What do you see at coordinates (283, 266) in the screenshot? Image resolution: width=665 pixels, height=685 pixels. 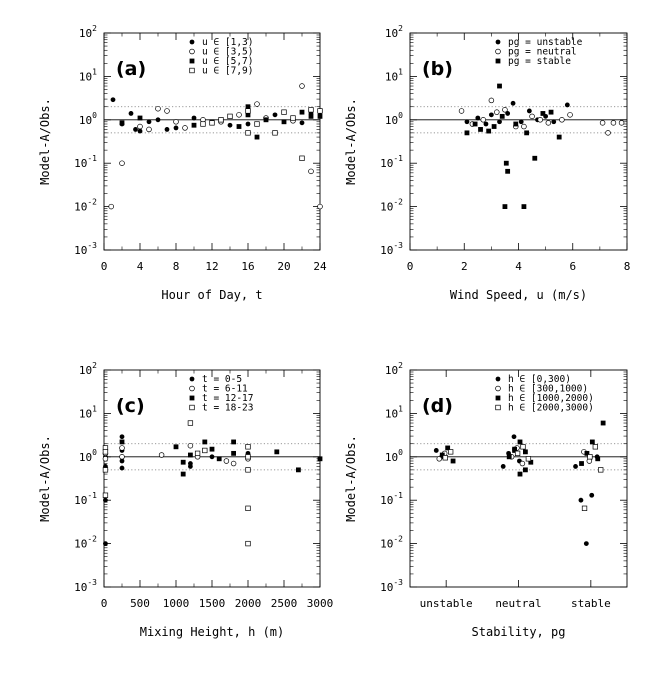 I see `x-tick-label: 20` at bounding box center [283, 266].